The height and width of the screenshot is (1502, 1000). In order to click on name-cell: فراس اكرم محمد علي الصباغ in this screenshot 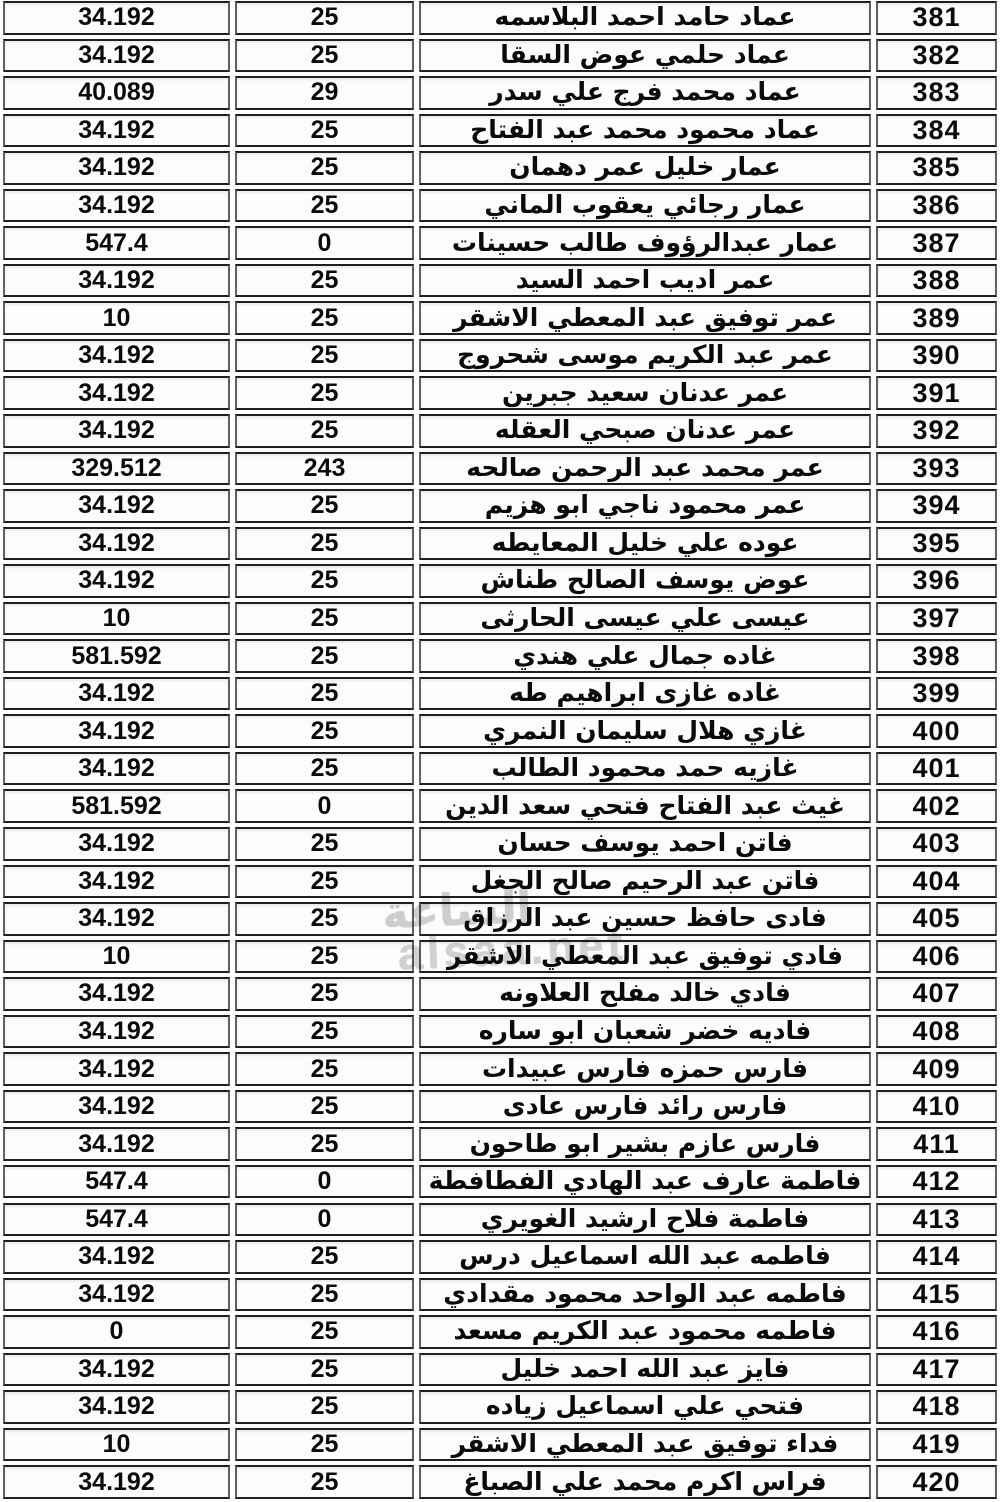, I will do `click(645, 1482)`.